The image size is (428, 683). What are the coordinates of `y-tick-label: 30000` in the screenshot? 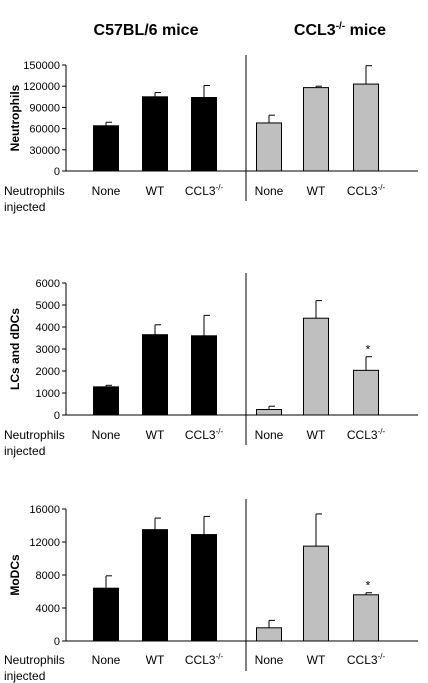 It's located at (44, 151).